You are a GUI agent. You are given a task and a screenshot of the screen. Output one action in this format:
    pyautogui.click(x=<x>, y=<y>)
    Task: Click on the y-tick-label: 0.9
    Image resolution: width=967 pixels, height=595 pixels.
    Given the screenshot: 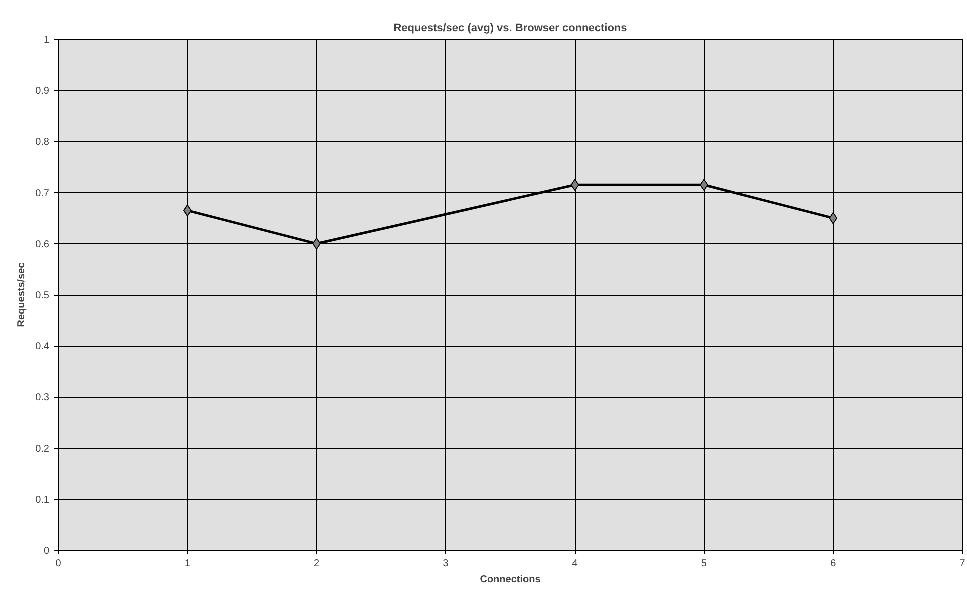 What is the action you would take?
    pyautogui.click(x=43, y=92)
    